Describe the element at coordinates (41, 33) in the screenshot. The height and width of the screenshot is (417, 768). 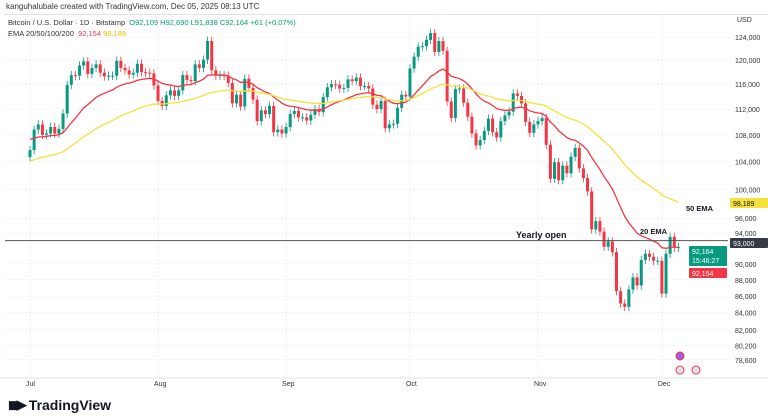
I see `legend-ema-label: EMA 20/50/100/200` at that location.